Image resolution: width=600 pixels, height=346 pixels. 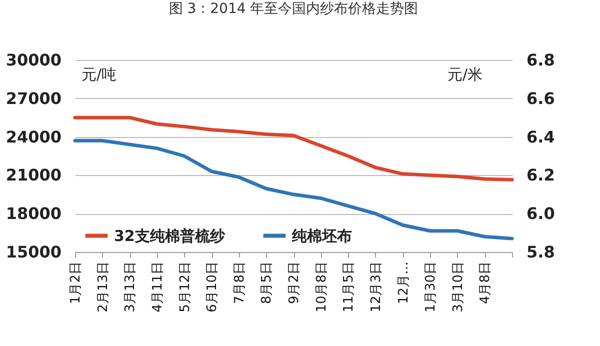 I want to click on y-tick-label: 21000, so click(x=34, y=175).